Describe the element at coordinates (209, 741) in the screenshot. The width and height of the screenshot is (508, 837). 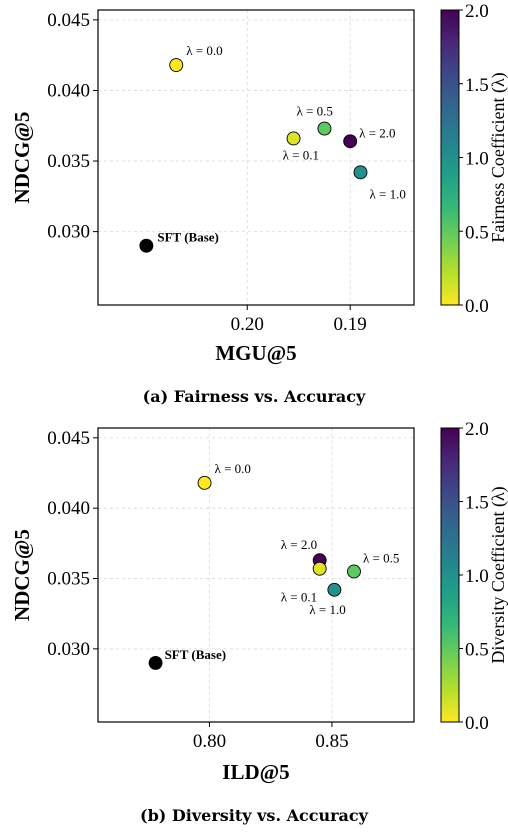
I see `x-tick-label: 0.80` at that location.